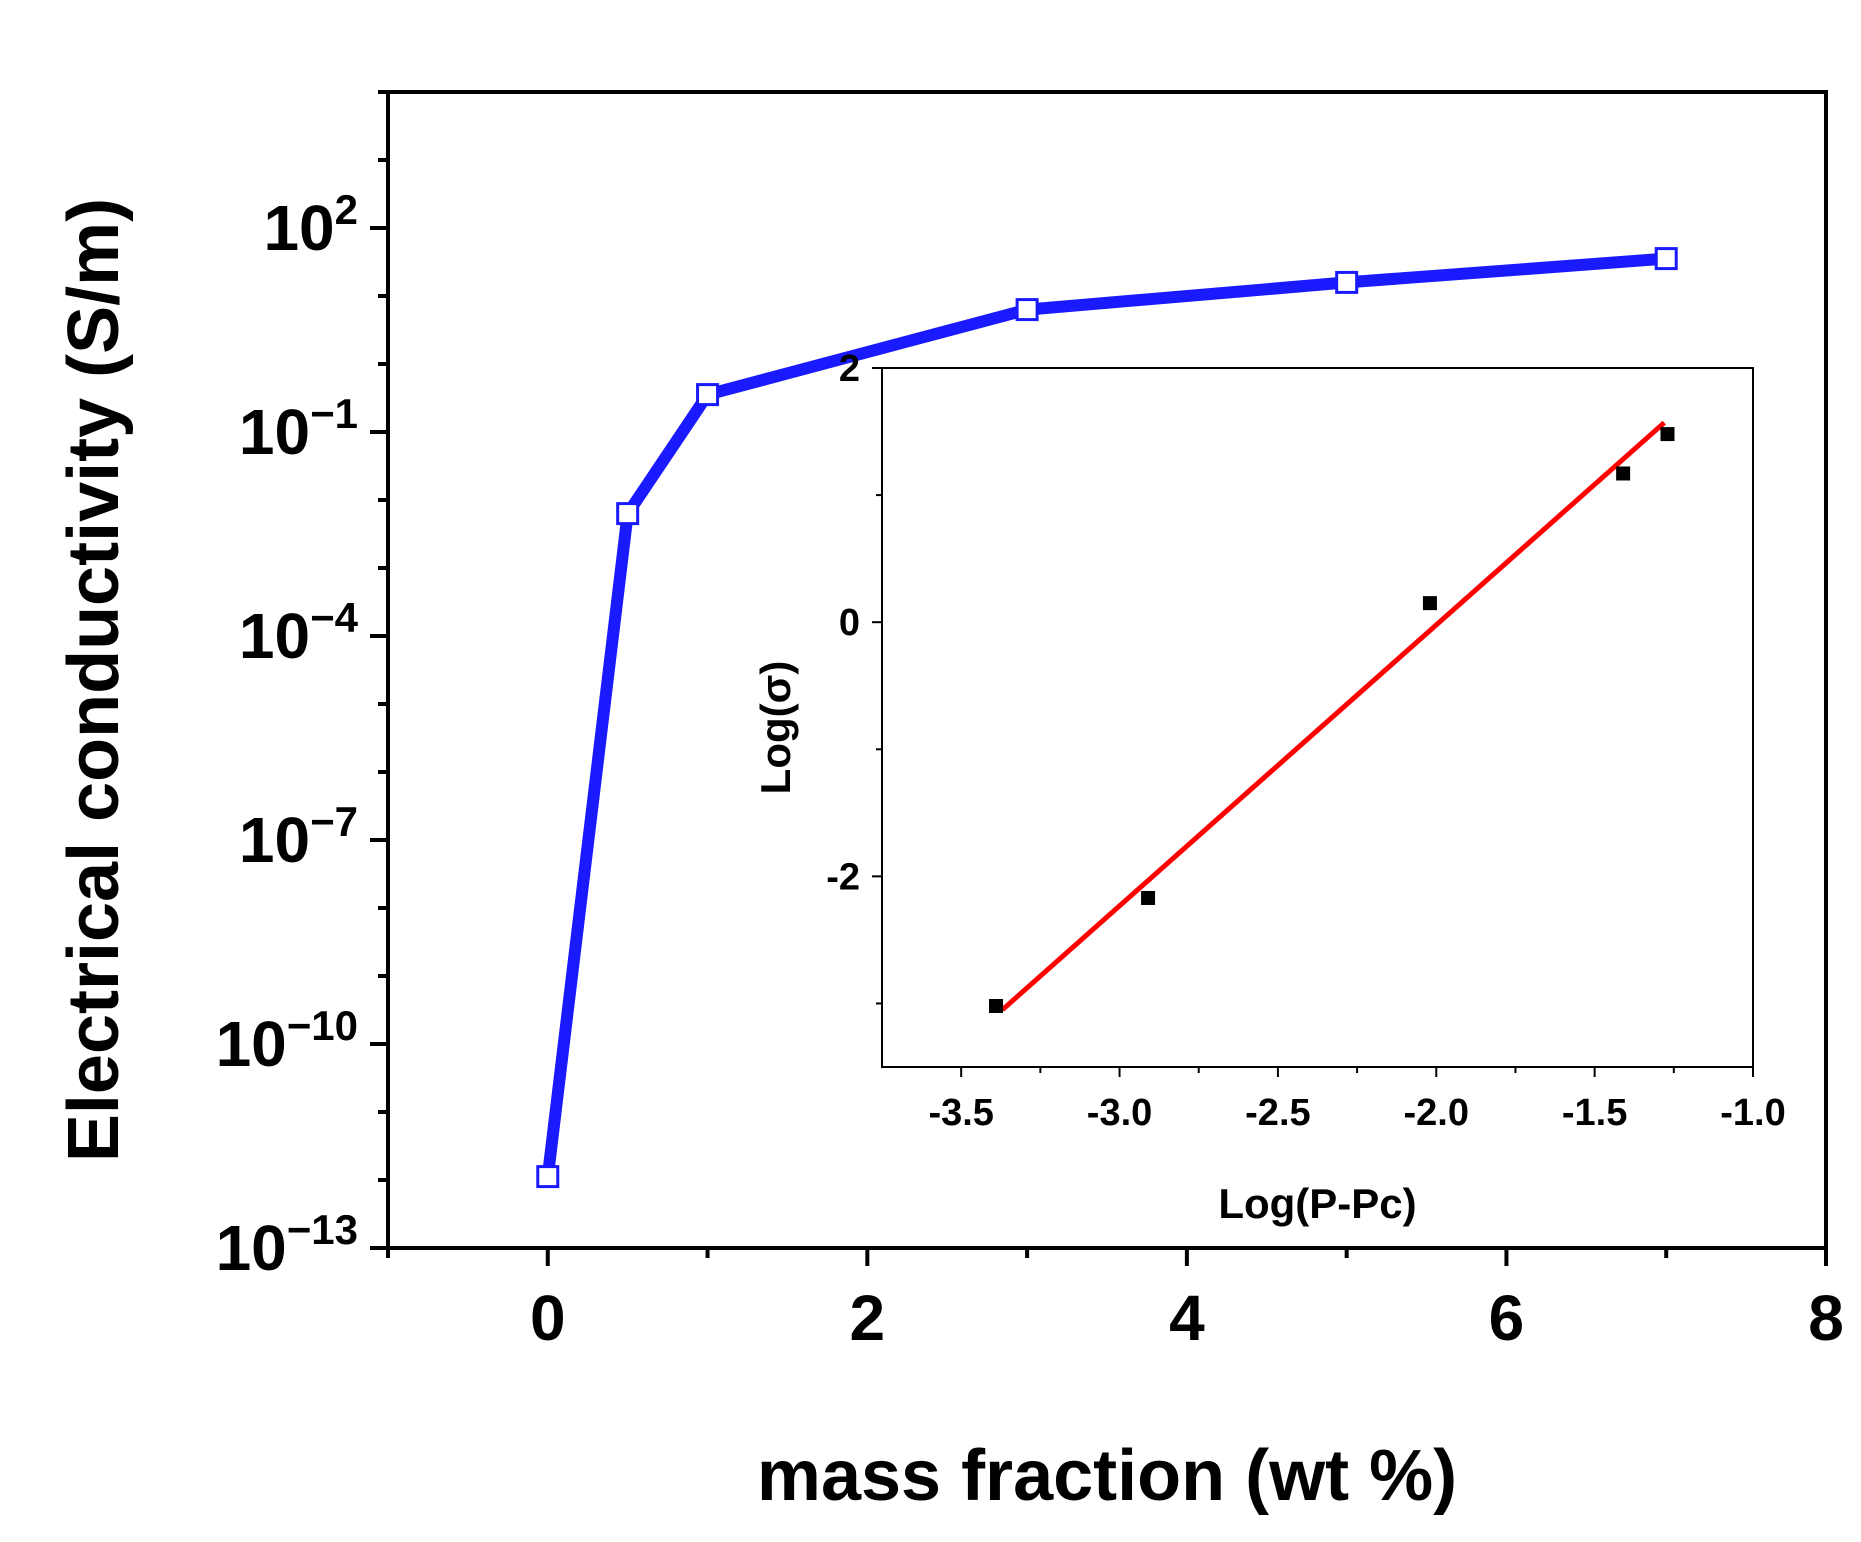 Image resolution: width=1861 pixels, height=1542 pixels. I want to click on main-y-tick-label: 10⁻⁴, so click(299, 633).